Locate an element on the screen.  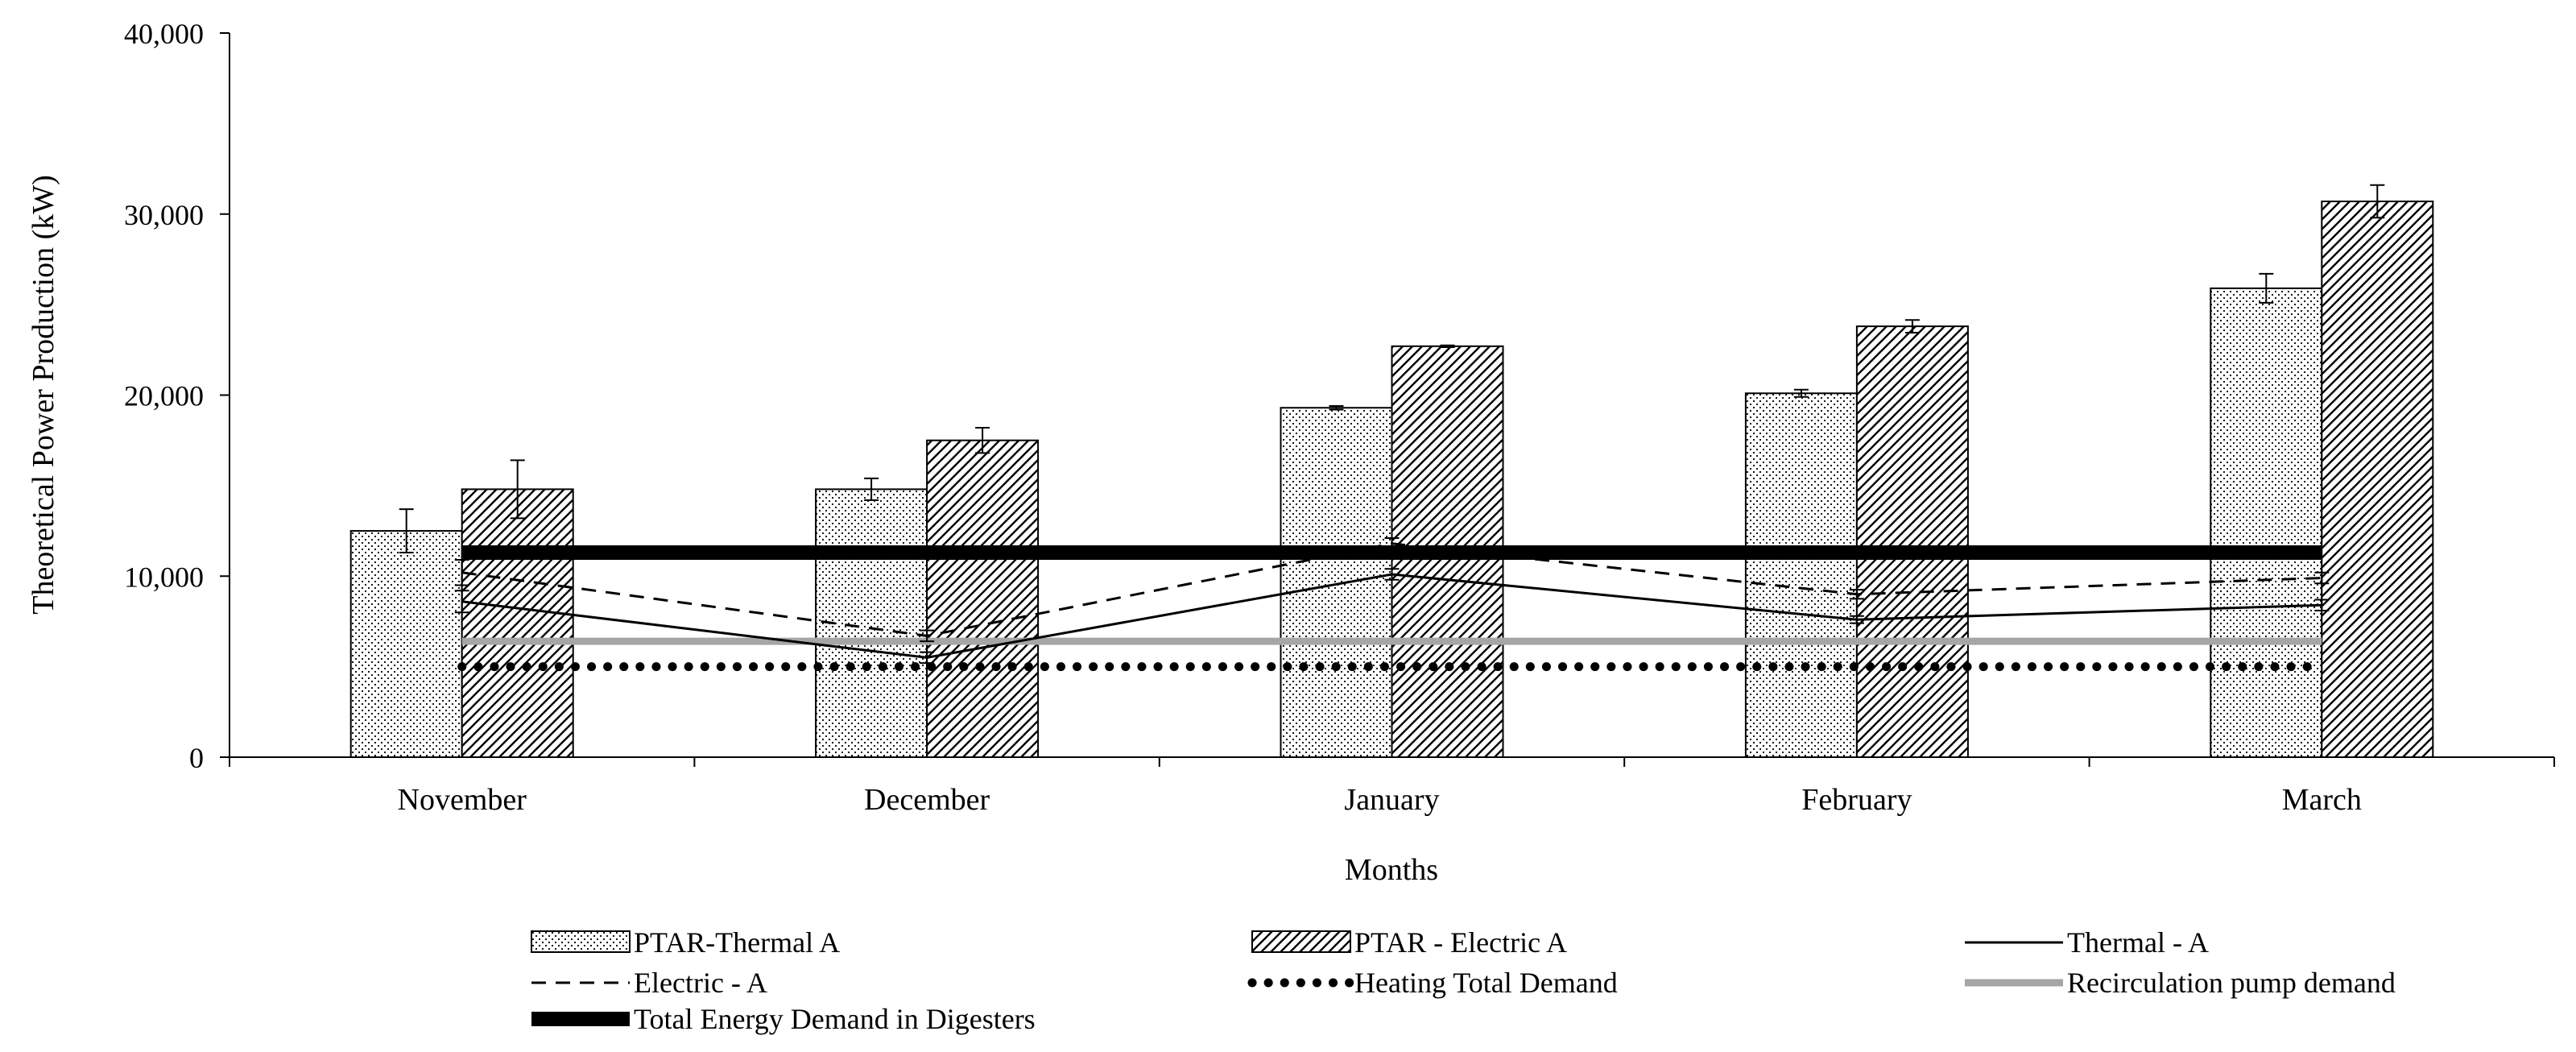
bar-ptar-thermal-a-march is located at coordinates (2266, 522).